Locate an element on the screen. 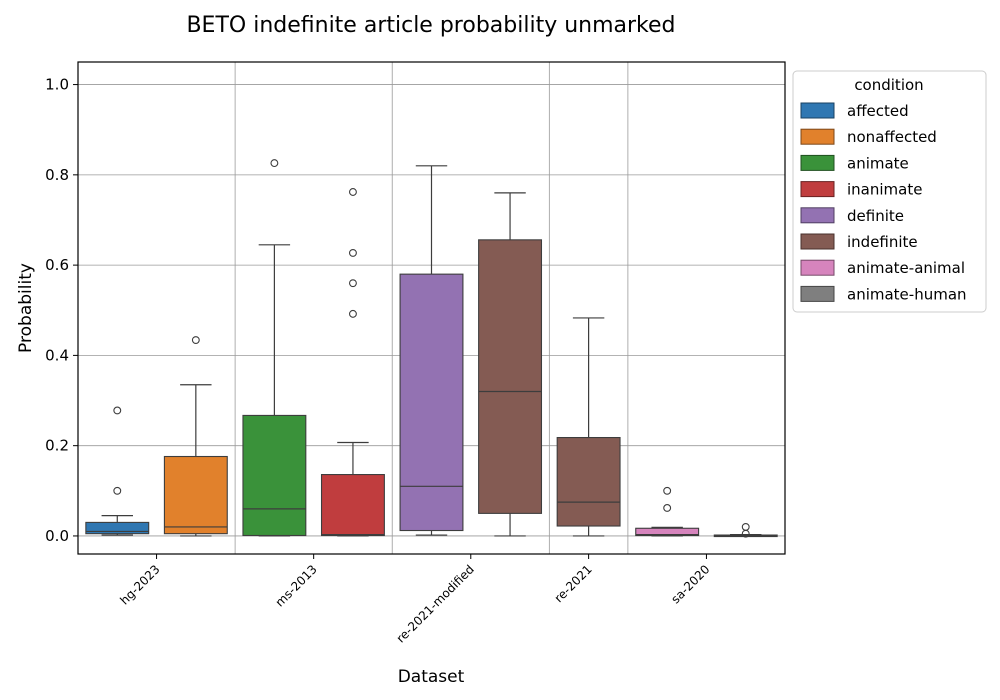 This screenshot has height=700, width=1000. box-ms-2013-inanimate is located at coordinates (352, 362).